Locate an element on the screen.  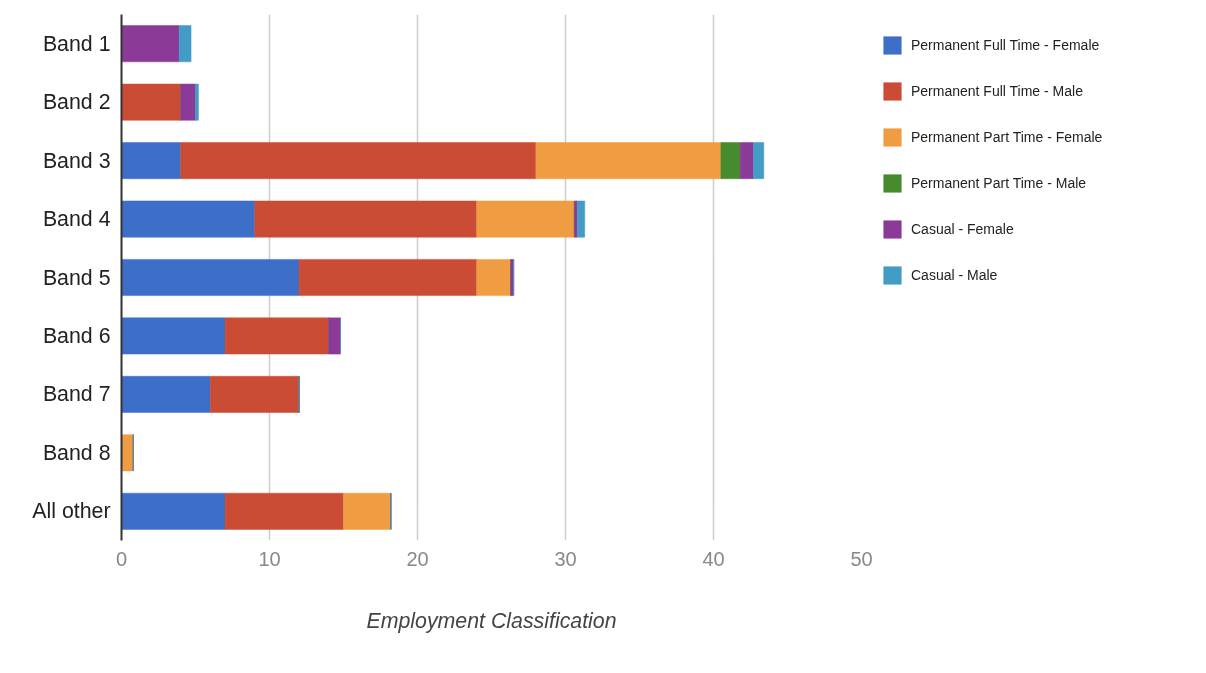
y-tick-label: Band 4 is located at coordinates (76, 219).